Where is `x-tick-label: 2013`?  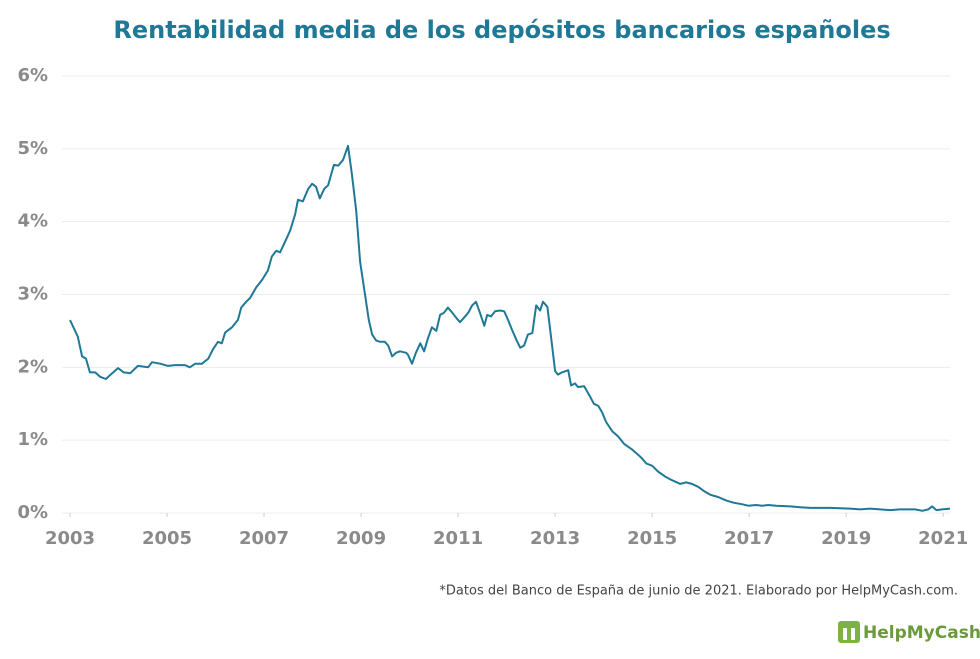 x-tick-label: 2013 is located at coordinates (555, 538).